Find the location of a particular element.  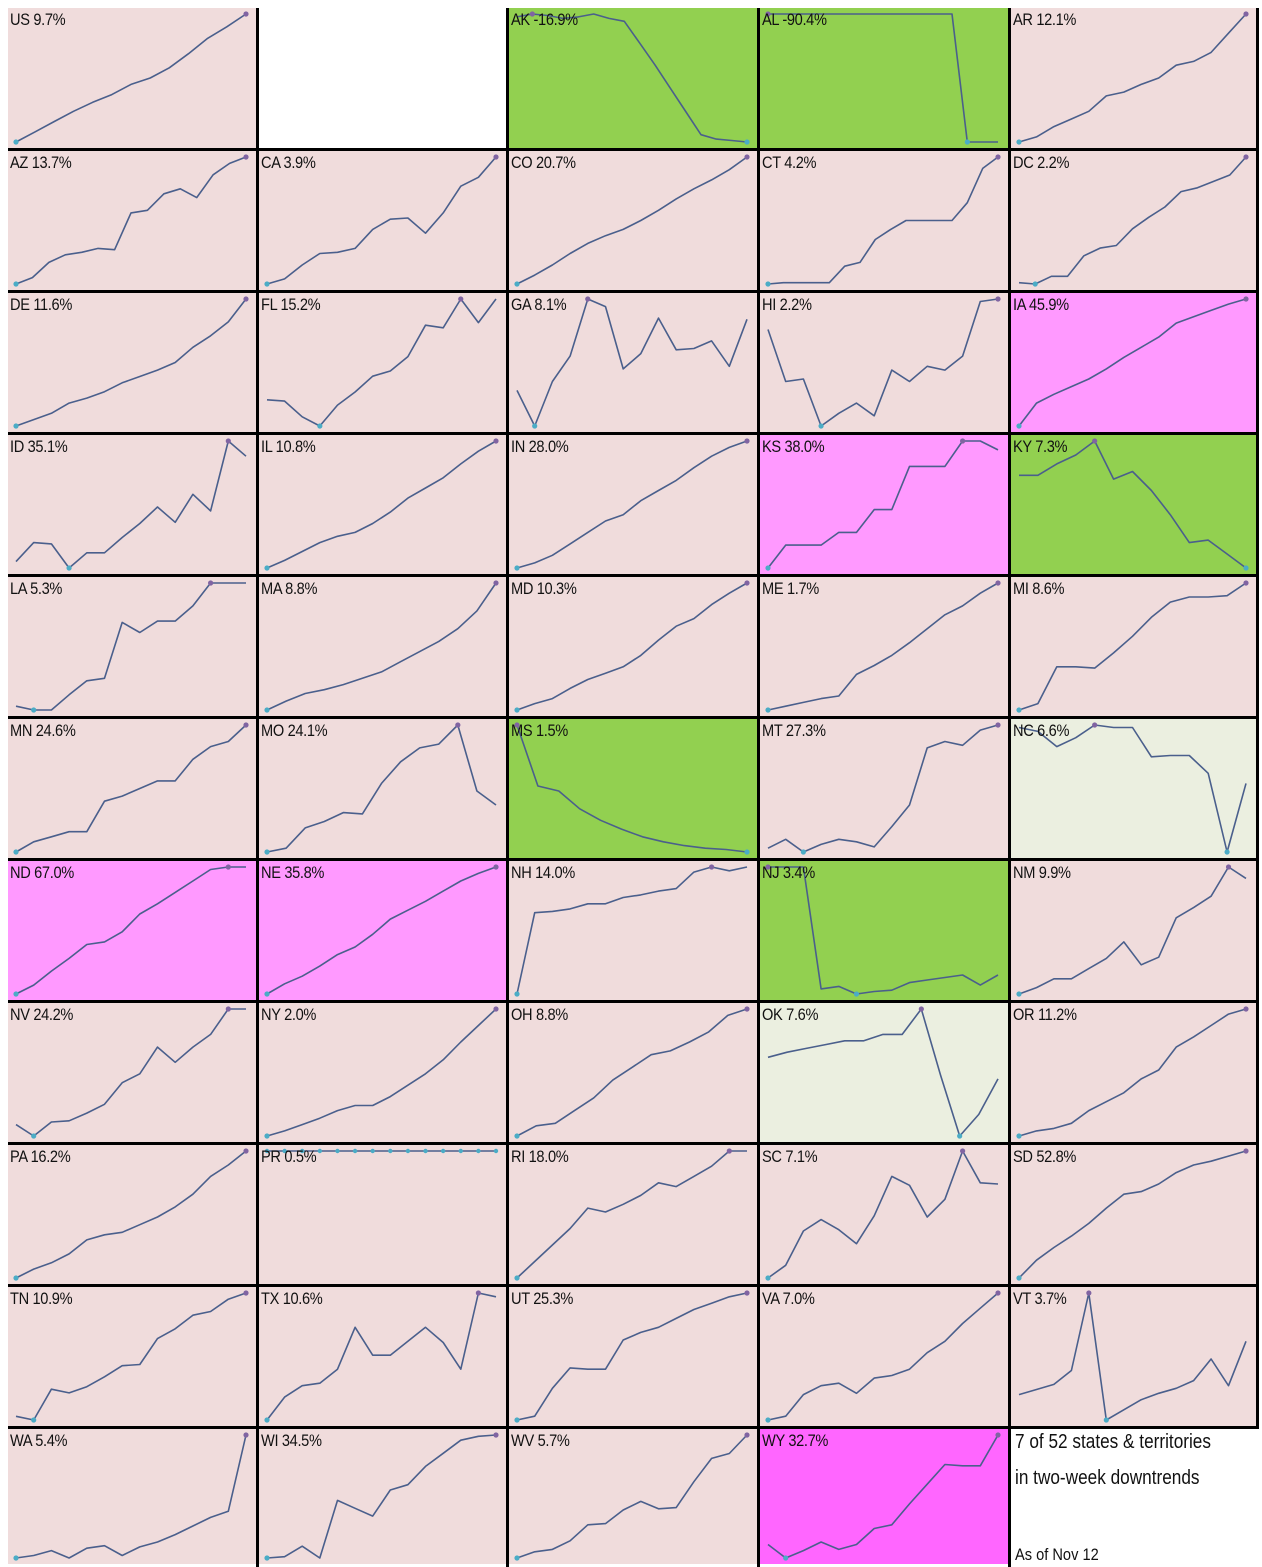

max-point-il is located at coordinates (496, 441).